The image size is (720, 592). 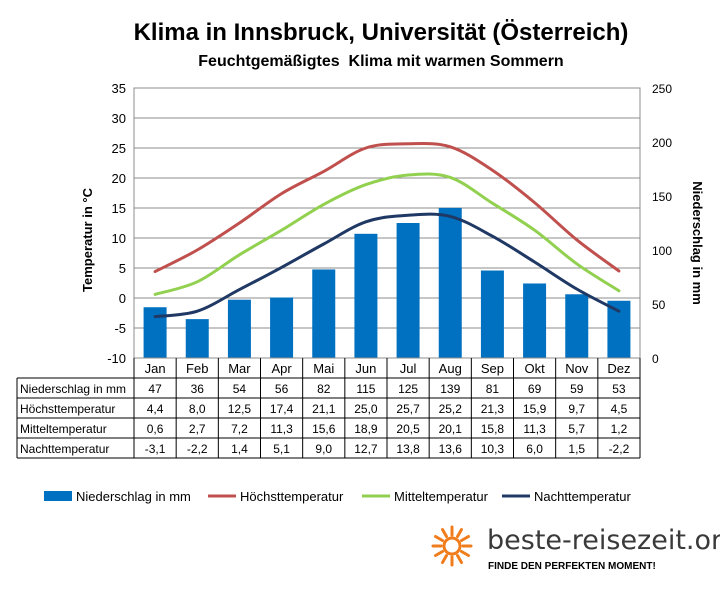 I want to click on brand-tagline: FINDE DEN PERFEKTEN MOMENT!, so click(x=572, y=566).